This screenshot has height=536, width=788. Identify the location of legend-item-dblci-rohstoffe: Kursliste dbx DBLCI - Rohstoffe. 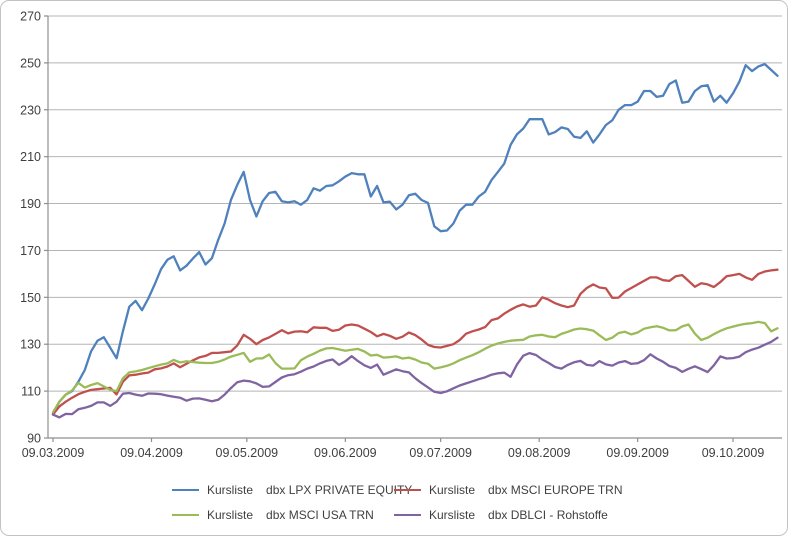
(508, 515).